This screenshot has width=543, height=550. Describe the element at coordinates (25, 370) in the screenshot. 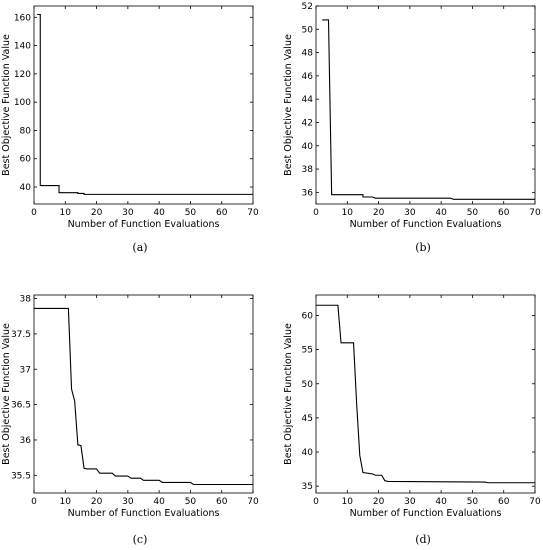

I see `y-tick-label: 37` at that location.